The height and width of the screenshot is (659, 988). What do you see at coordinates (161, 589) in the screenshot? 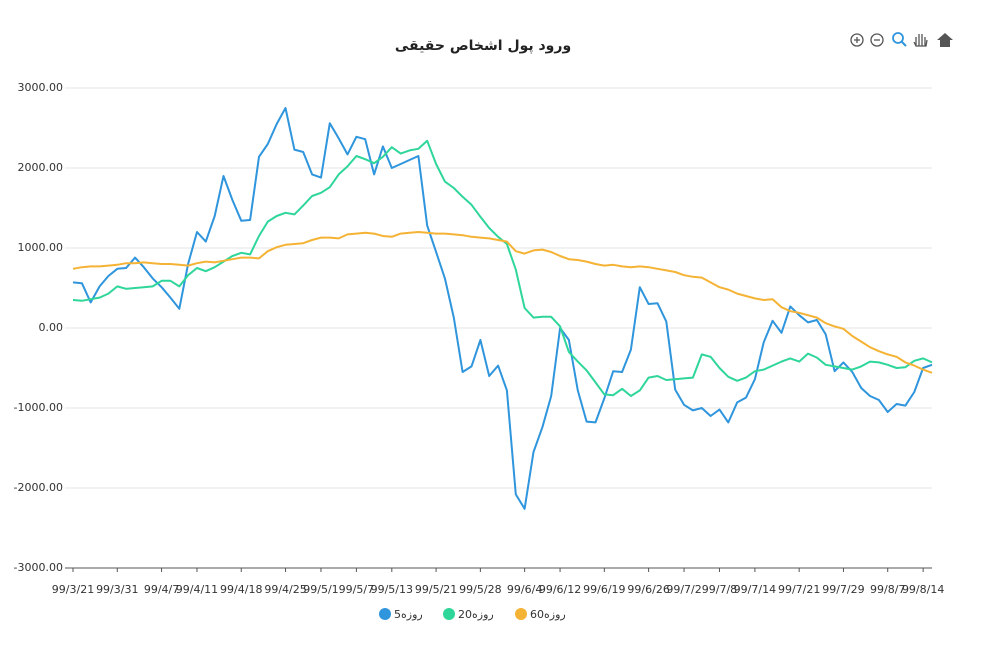
I see `x-tick-label: 99/4/7` at bounding box center [161, 589].